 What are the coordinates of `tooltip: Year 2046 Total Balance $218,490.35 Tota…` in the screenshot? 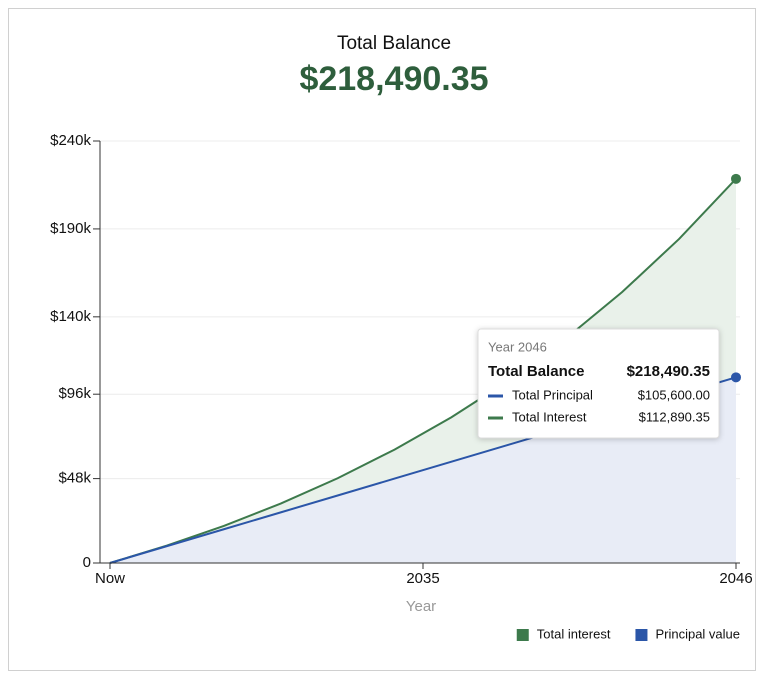 It's located at (598, 383).